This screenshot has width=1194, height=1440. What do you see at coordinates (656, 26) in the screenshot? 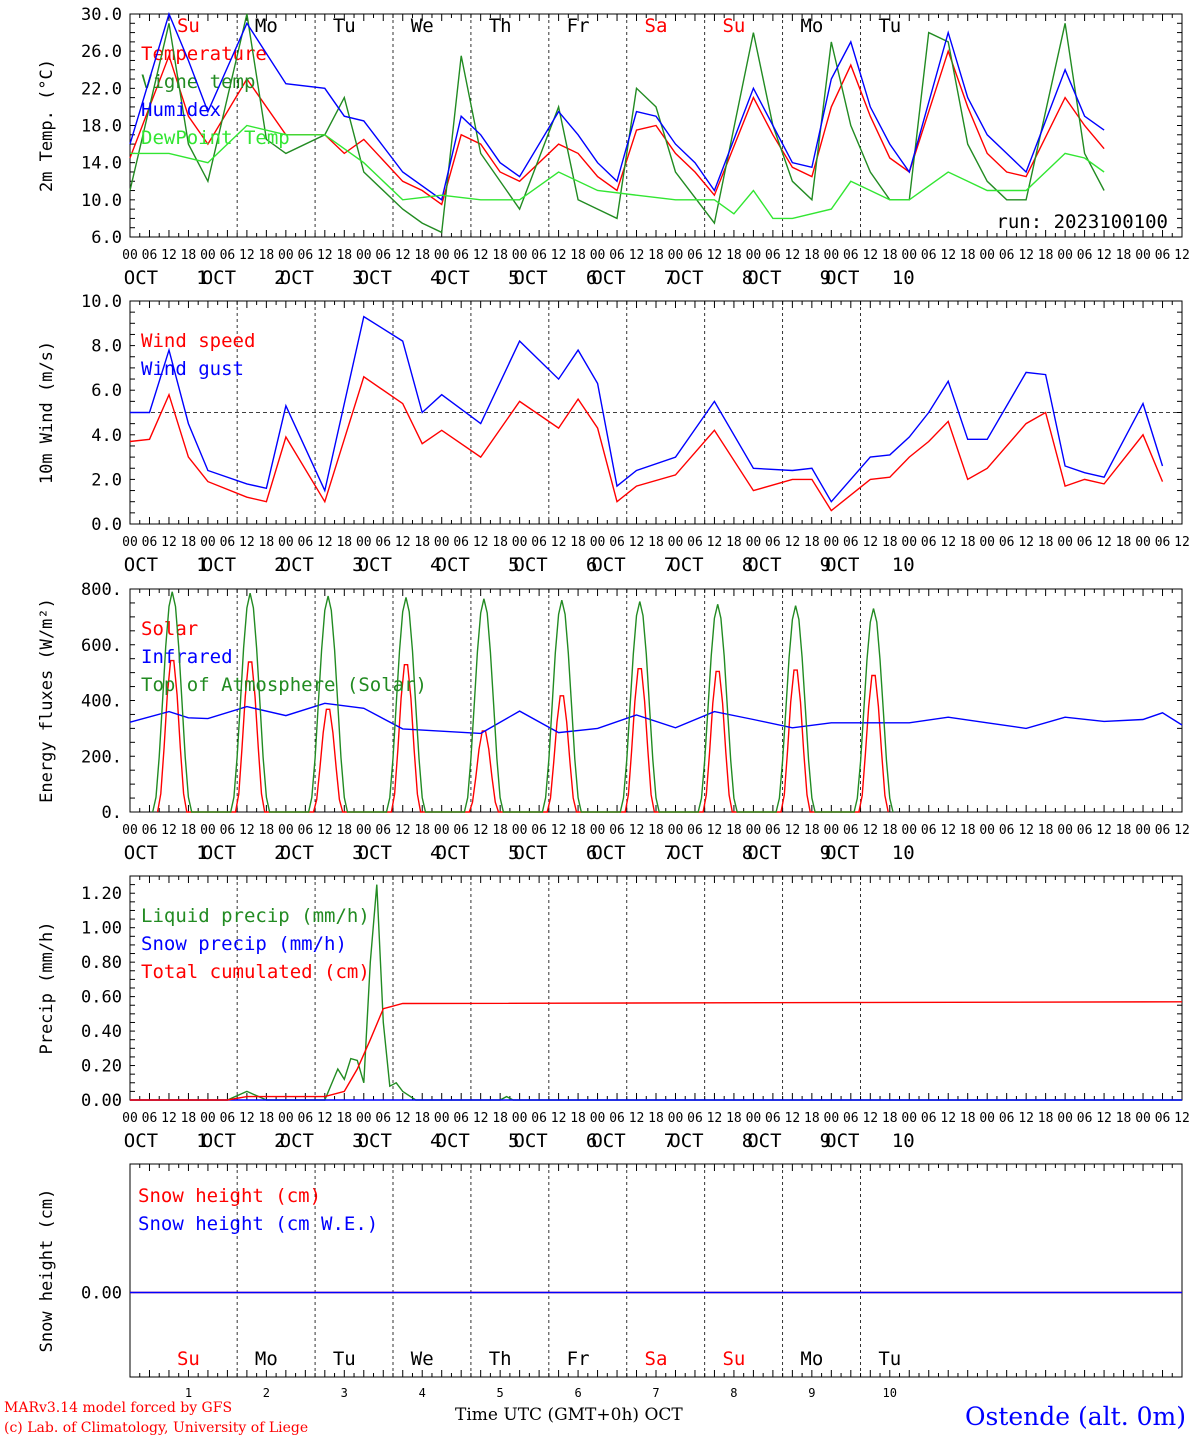
I see `weekday-label: Sa` at bounding box center [656, 26].